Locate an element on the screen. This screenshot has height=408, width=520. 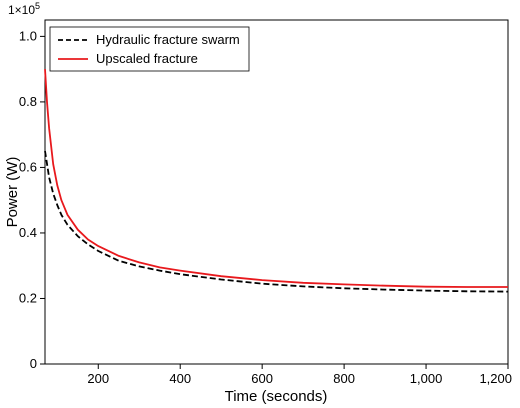
y-tick-label: 0.4 is located at coordinates (28, 232).